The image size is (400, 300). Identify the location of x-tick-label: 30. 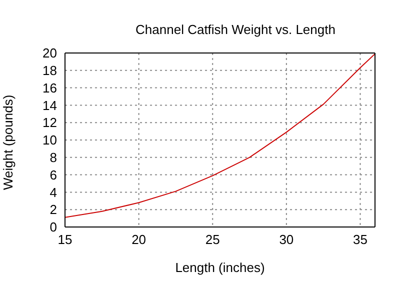
(286, 240).